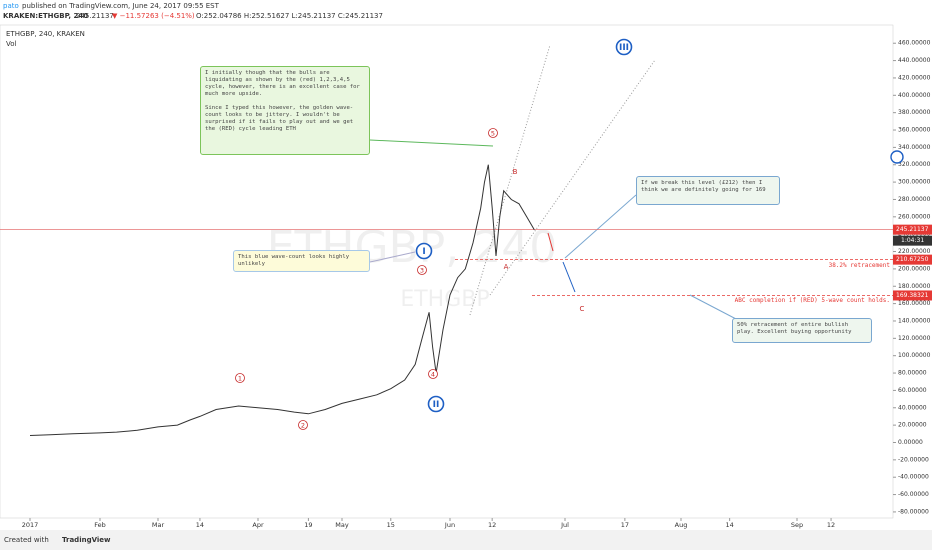 This screenshot has width=932, height=550. What do you see at coordinates (515, 172) in the screenshot?
I see `wave-letter: B` at bounding box center [515, 172].